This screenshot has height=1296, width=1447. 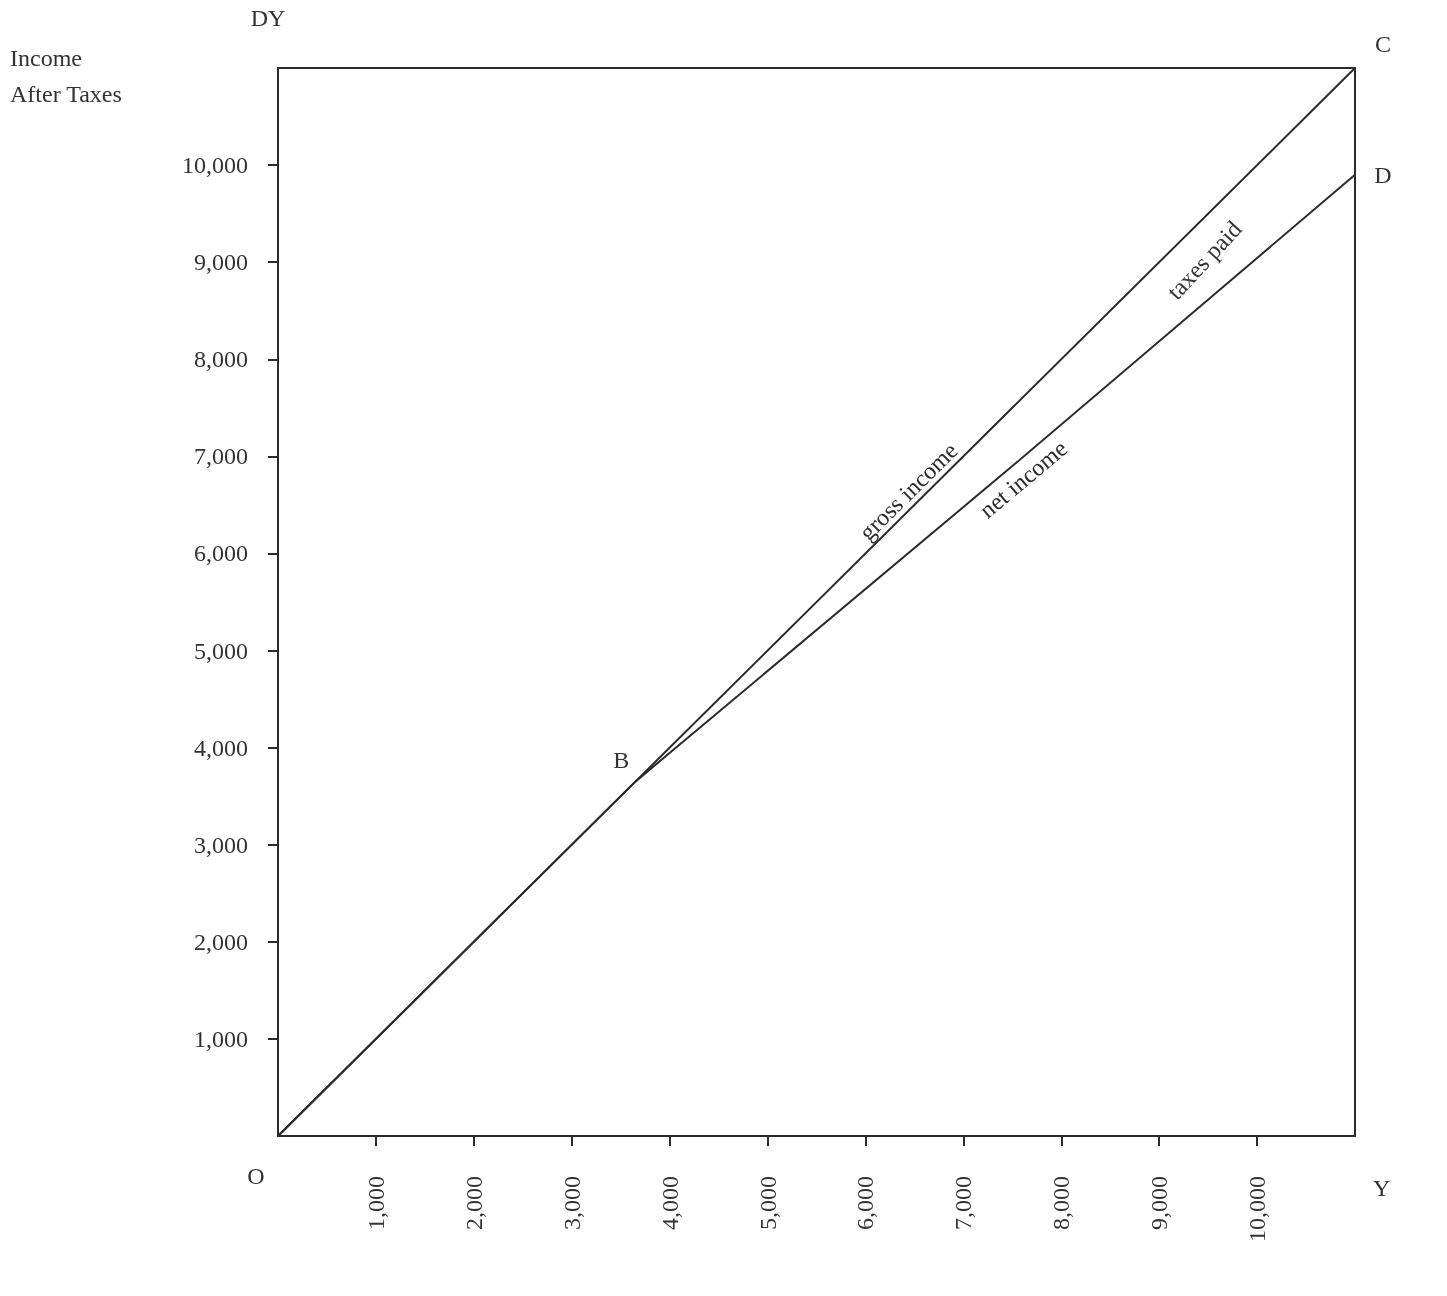 I want to click on y-tick-label: 9,000, so click(x=221, y=262).